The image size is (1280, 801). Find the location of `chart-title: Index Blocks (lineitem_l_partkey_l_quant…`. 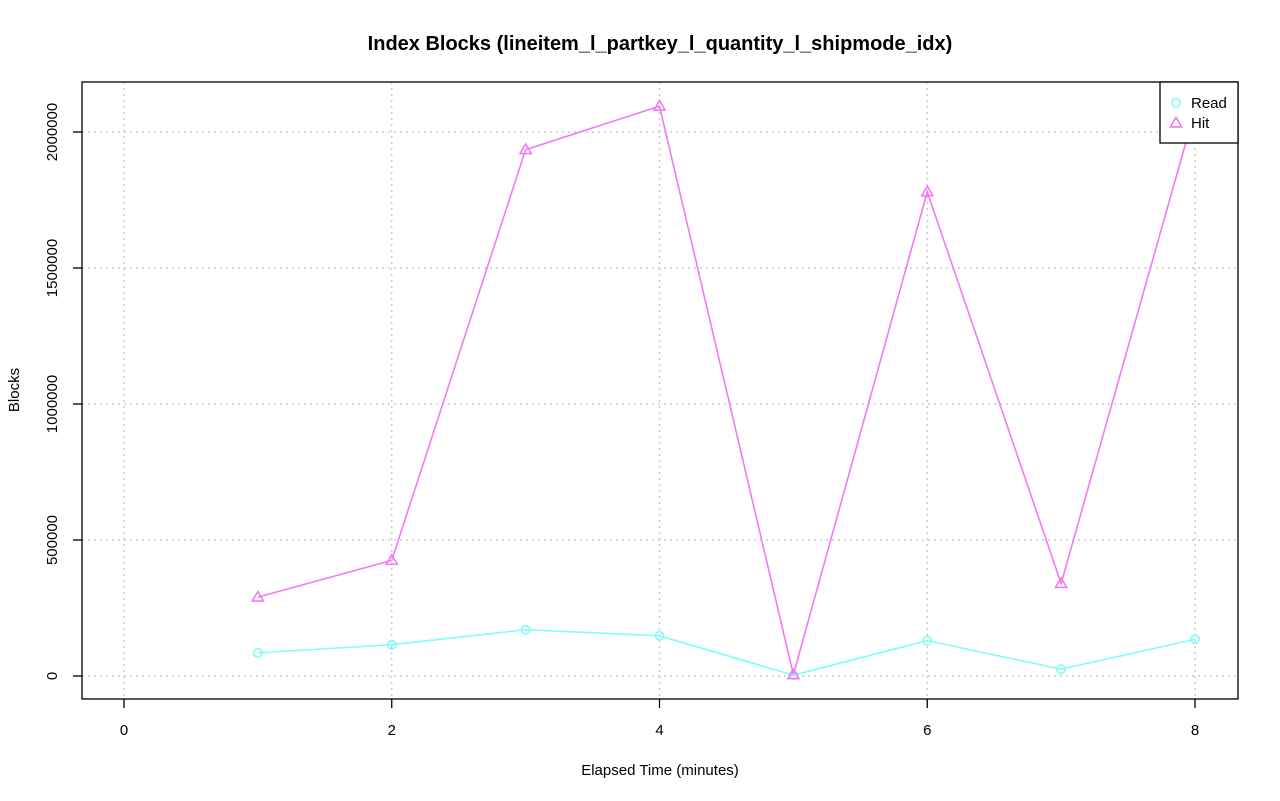

chart-title: Index Blocks (lineitem_l_partkey_l_quant… is located at coordinates (660, 44).